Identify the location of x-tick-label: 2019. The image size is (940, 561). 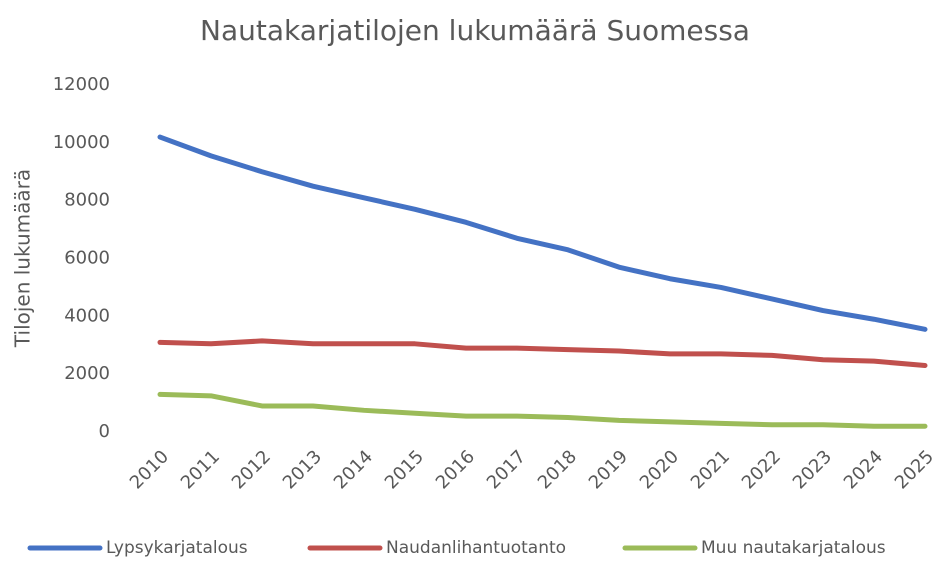
(608, 469).